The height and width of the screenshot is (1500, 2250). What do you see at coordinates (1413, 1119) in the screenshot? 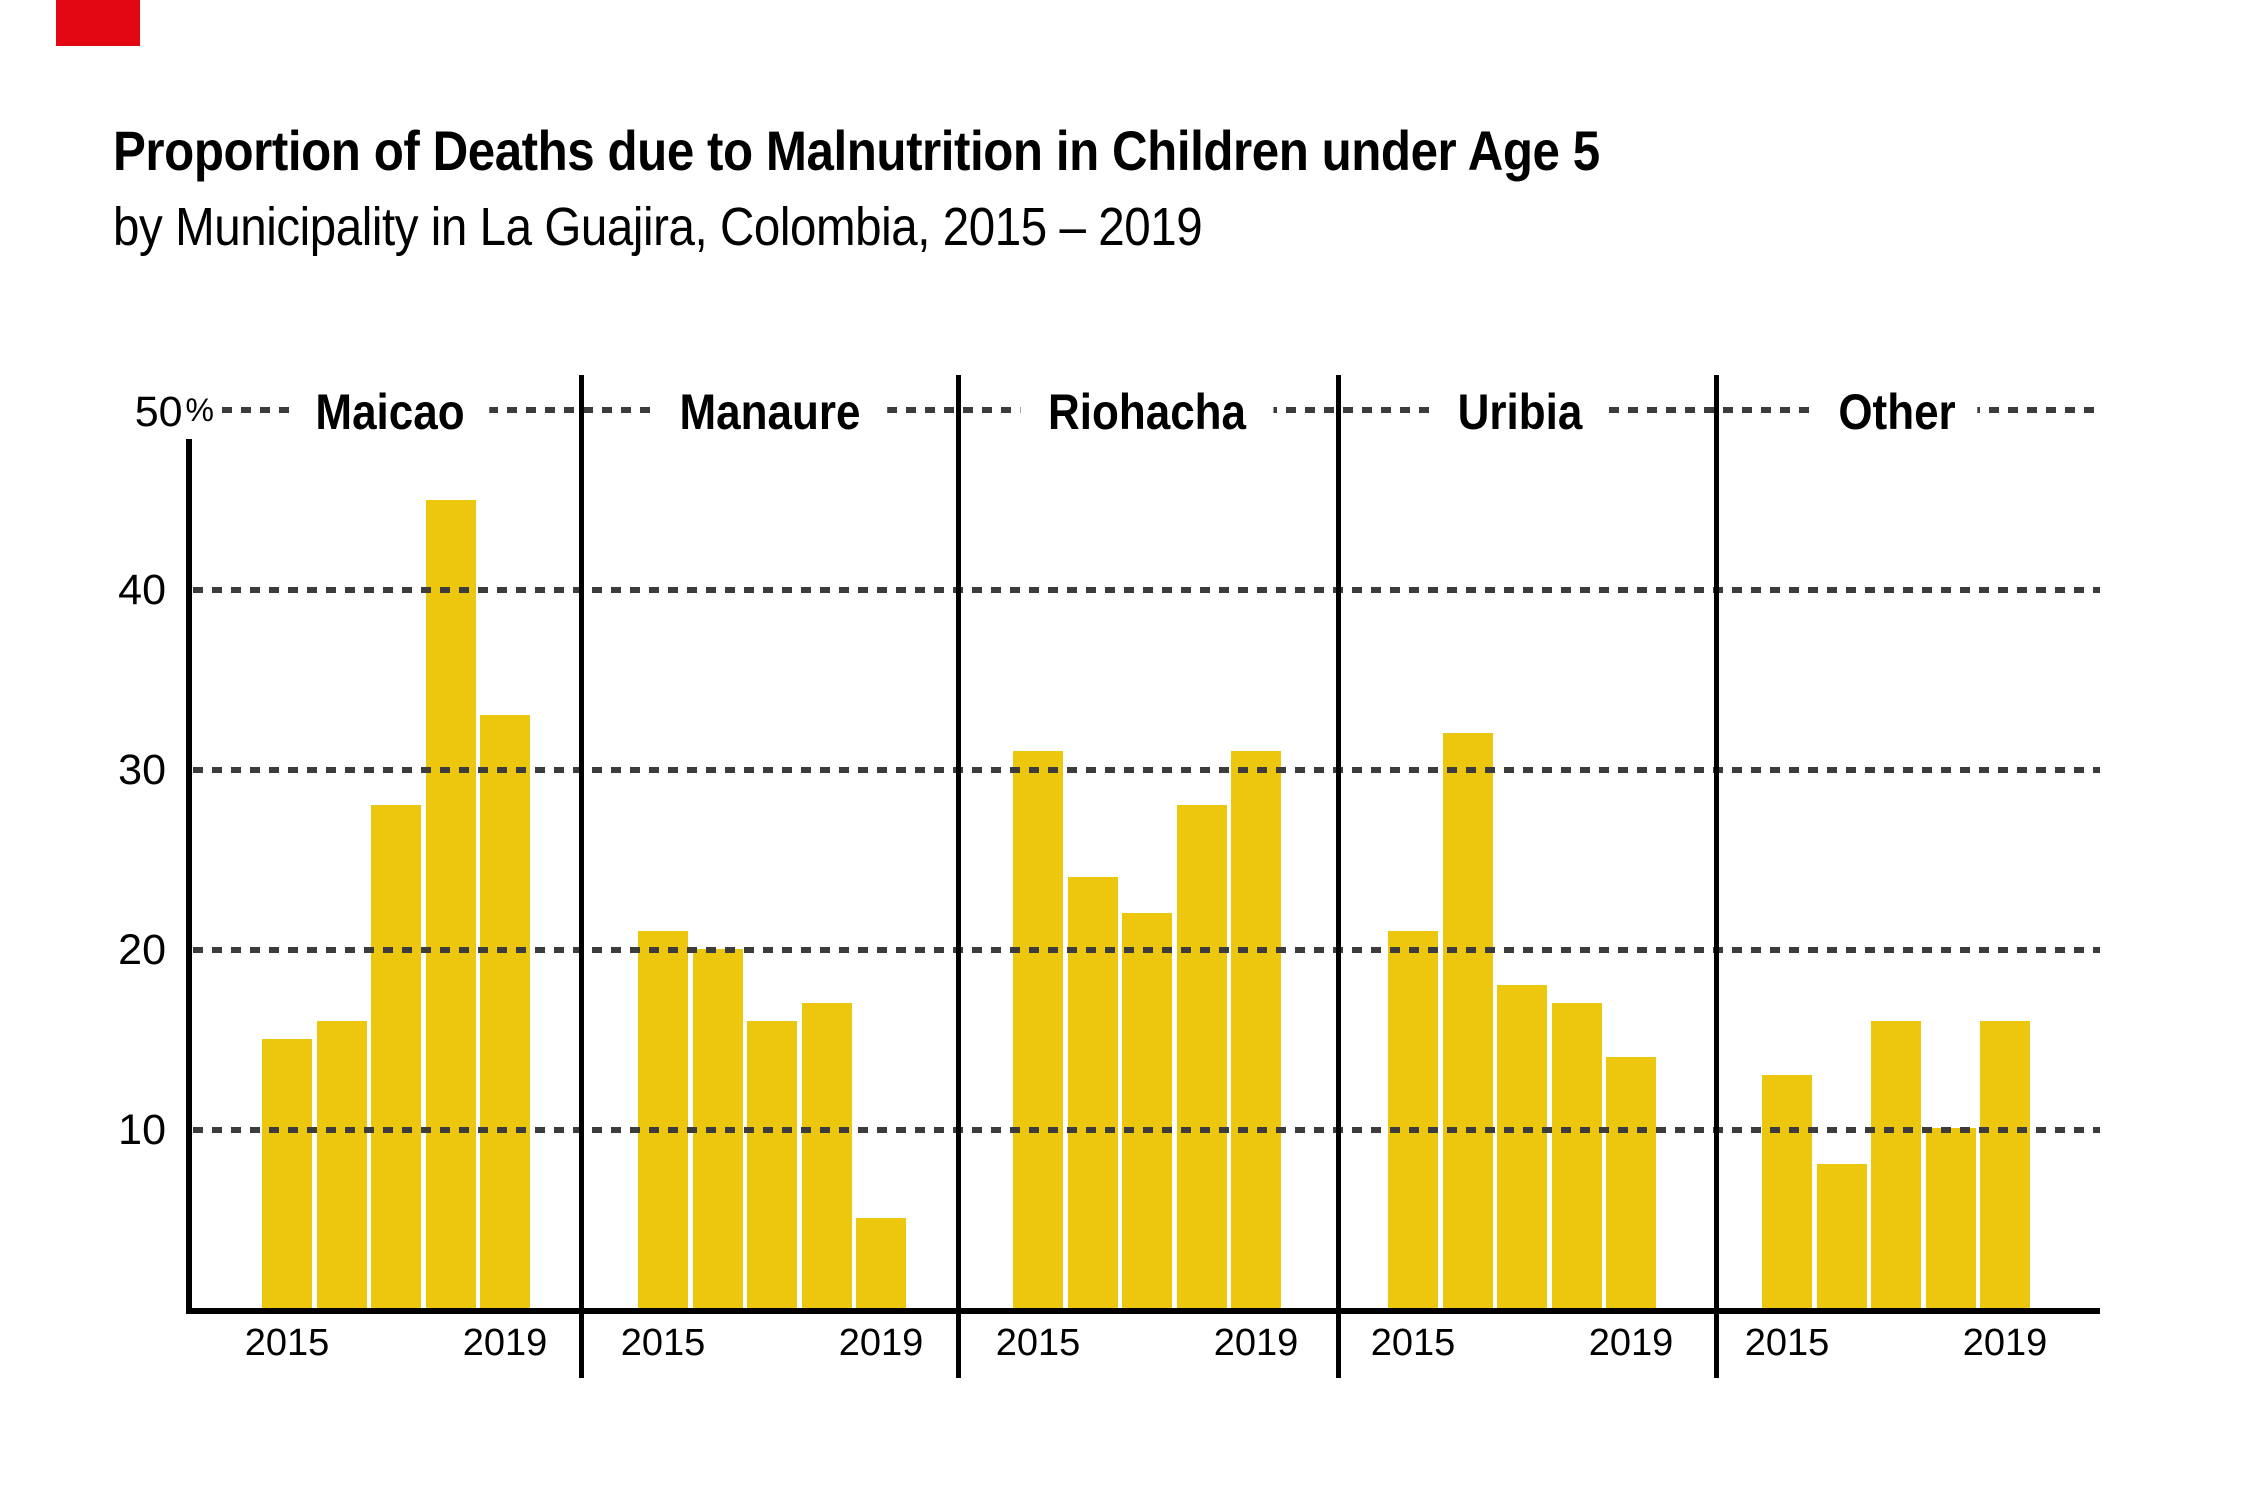
I see `bar-uribia-2015` at bounding box center [1413, 1119].